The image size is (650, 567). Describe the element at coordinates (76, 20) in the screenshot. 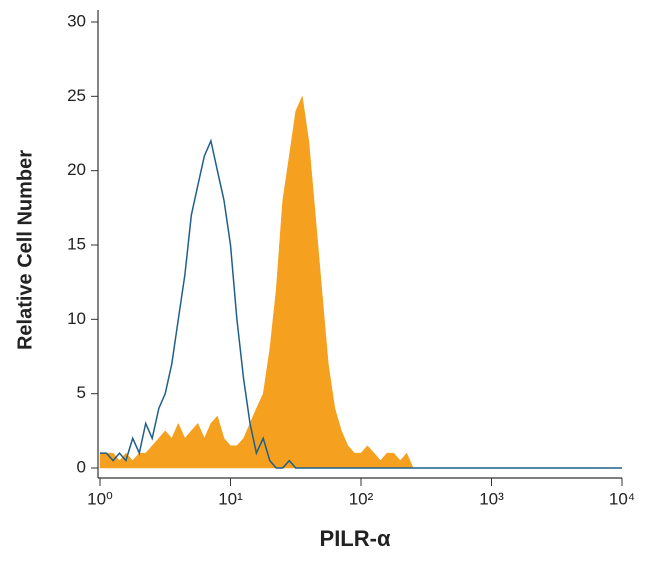

I see `y-tick-label: 30` at that location.